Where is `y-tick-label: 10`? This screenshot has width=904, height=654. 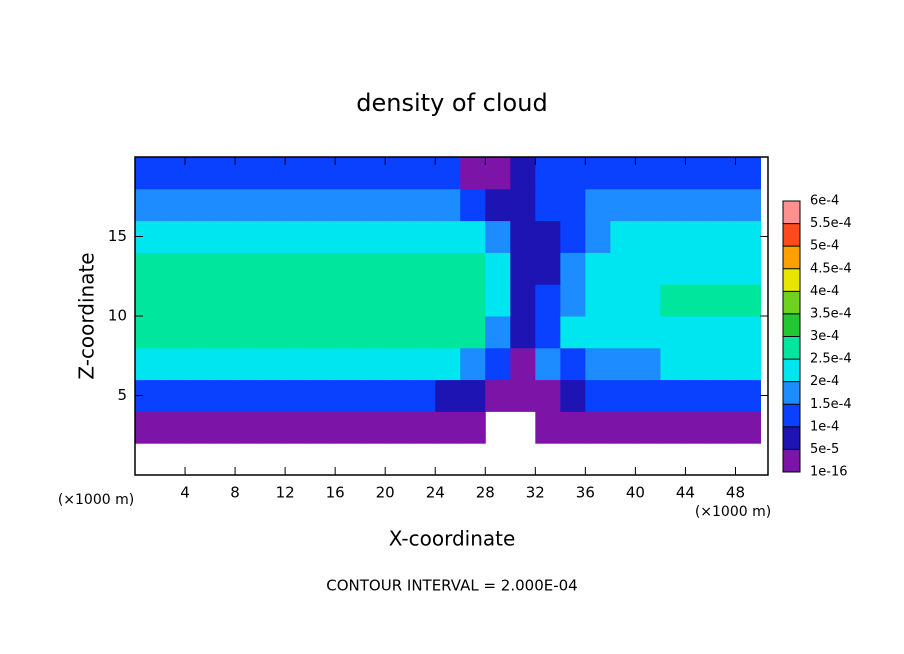
y-tick-label: 10 is located at coordinates (117, 316).